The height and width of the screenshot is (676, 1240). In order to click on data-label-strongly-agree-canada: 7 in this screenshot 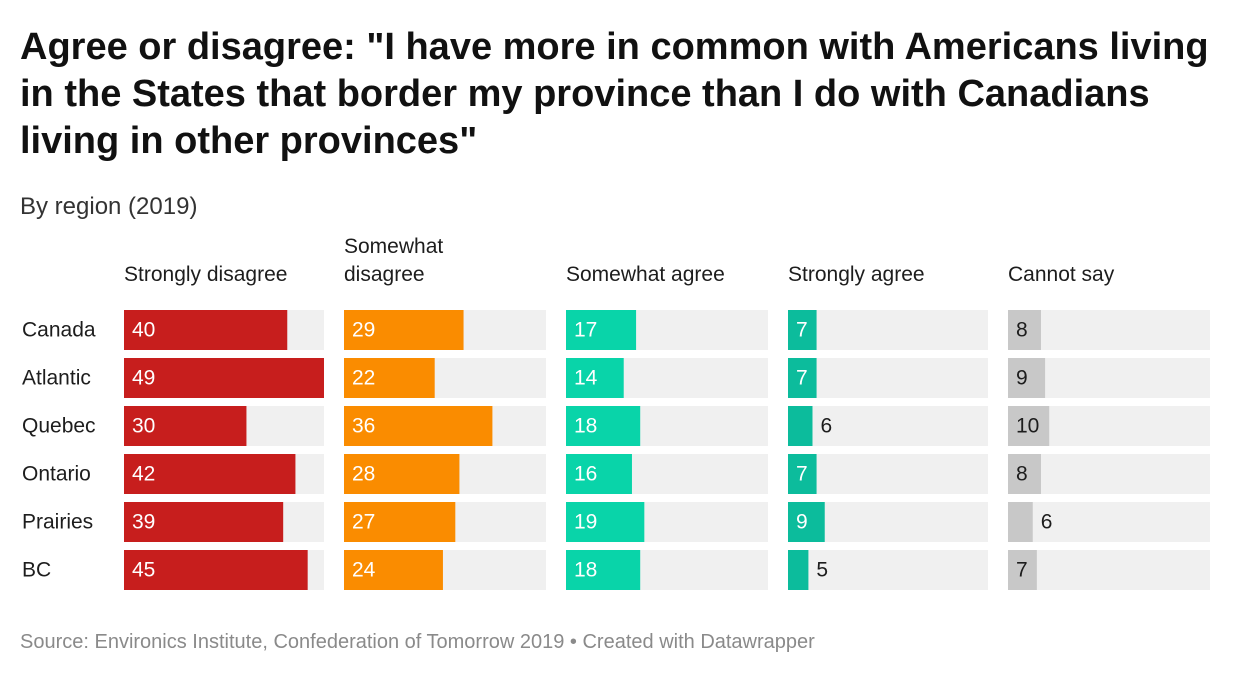, I will do `click(802, 330)`.